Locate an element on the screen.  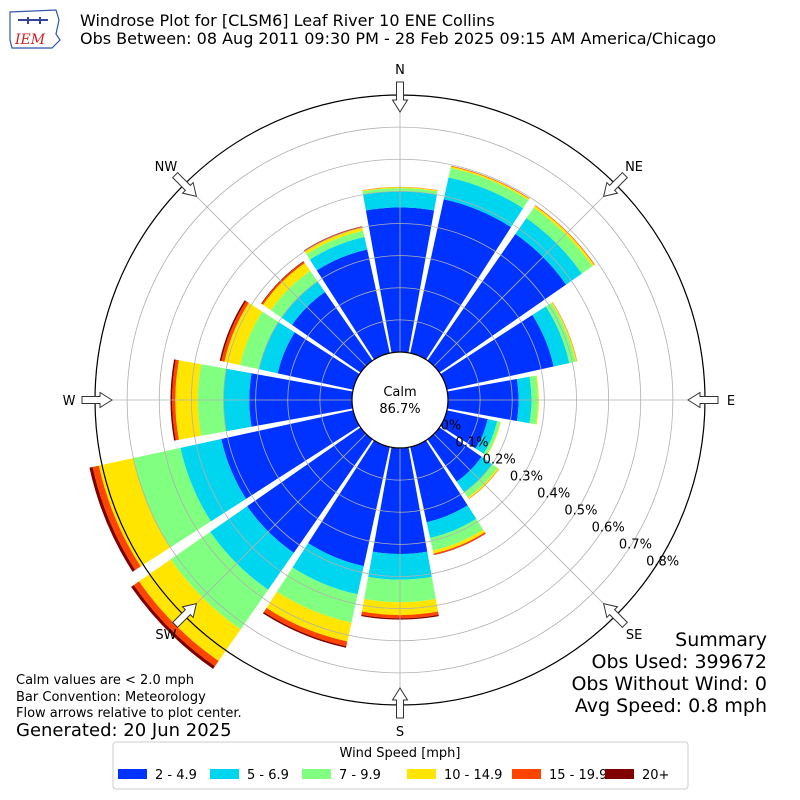
direction-label-se: SE is located at coordinates (634, 635).